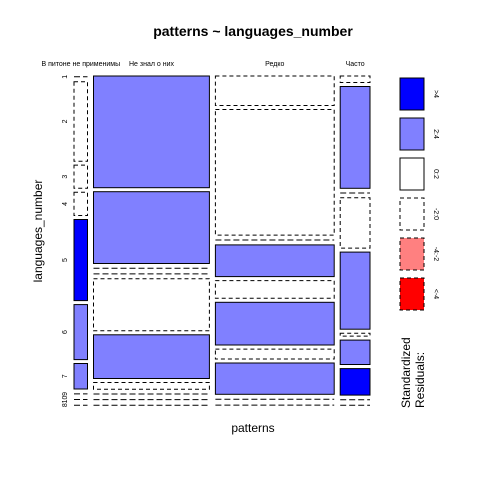 The width and height of the screenshot is (480, 485). Describe the element at coordinates (435, 94) in the screenshot. I see `legend-label: >4` at that location.